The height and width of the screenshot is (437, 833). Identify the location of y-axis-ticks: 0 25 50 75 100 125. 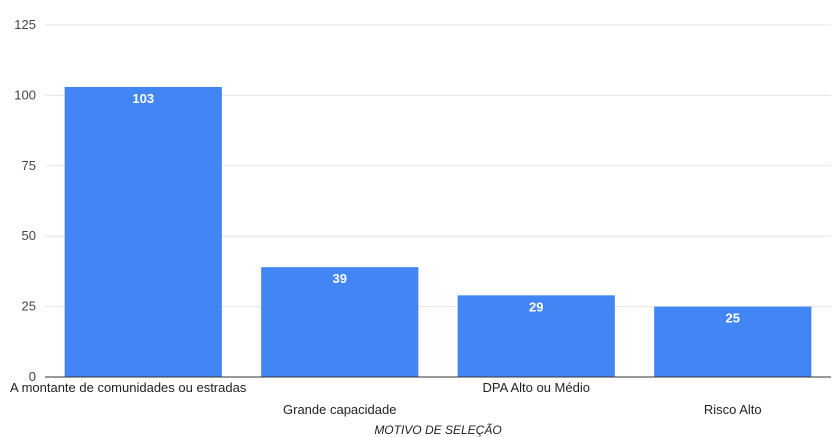
(25, 200).